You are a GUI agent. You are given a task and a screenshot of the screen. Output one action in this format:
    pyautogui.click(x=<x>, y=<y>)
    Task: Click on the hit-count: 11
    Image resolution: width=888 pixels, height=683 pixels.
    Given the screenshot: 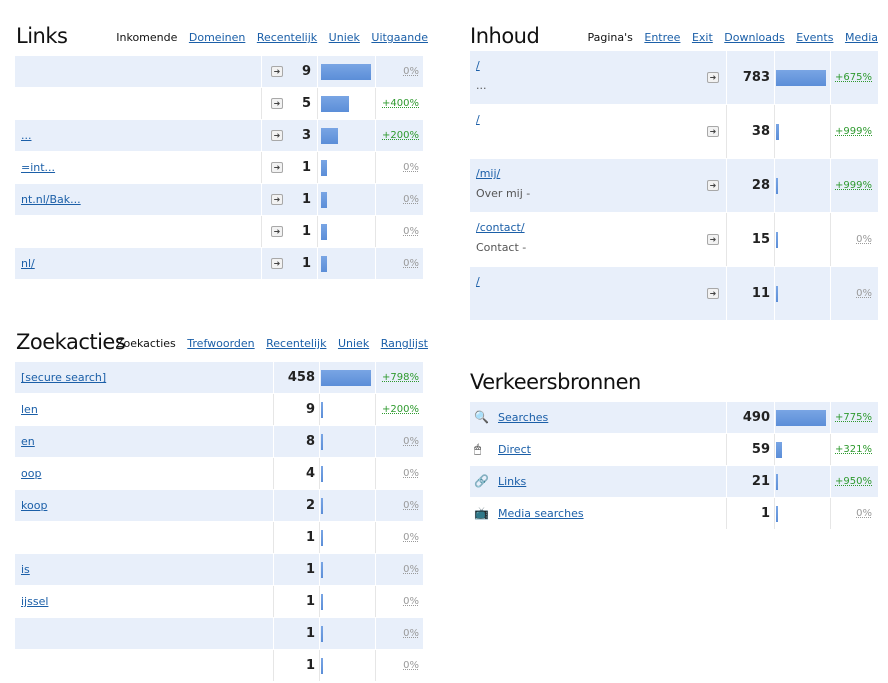 What is the action you would take?
    pyautogui.click(x=760, y=293)
    